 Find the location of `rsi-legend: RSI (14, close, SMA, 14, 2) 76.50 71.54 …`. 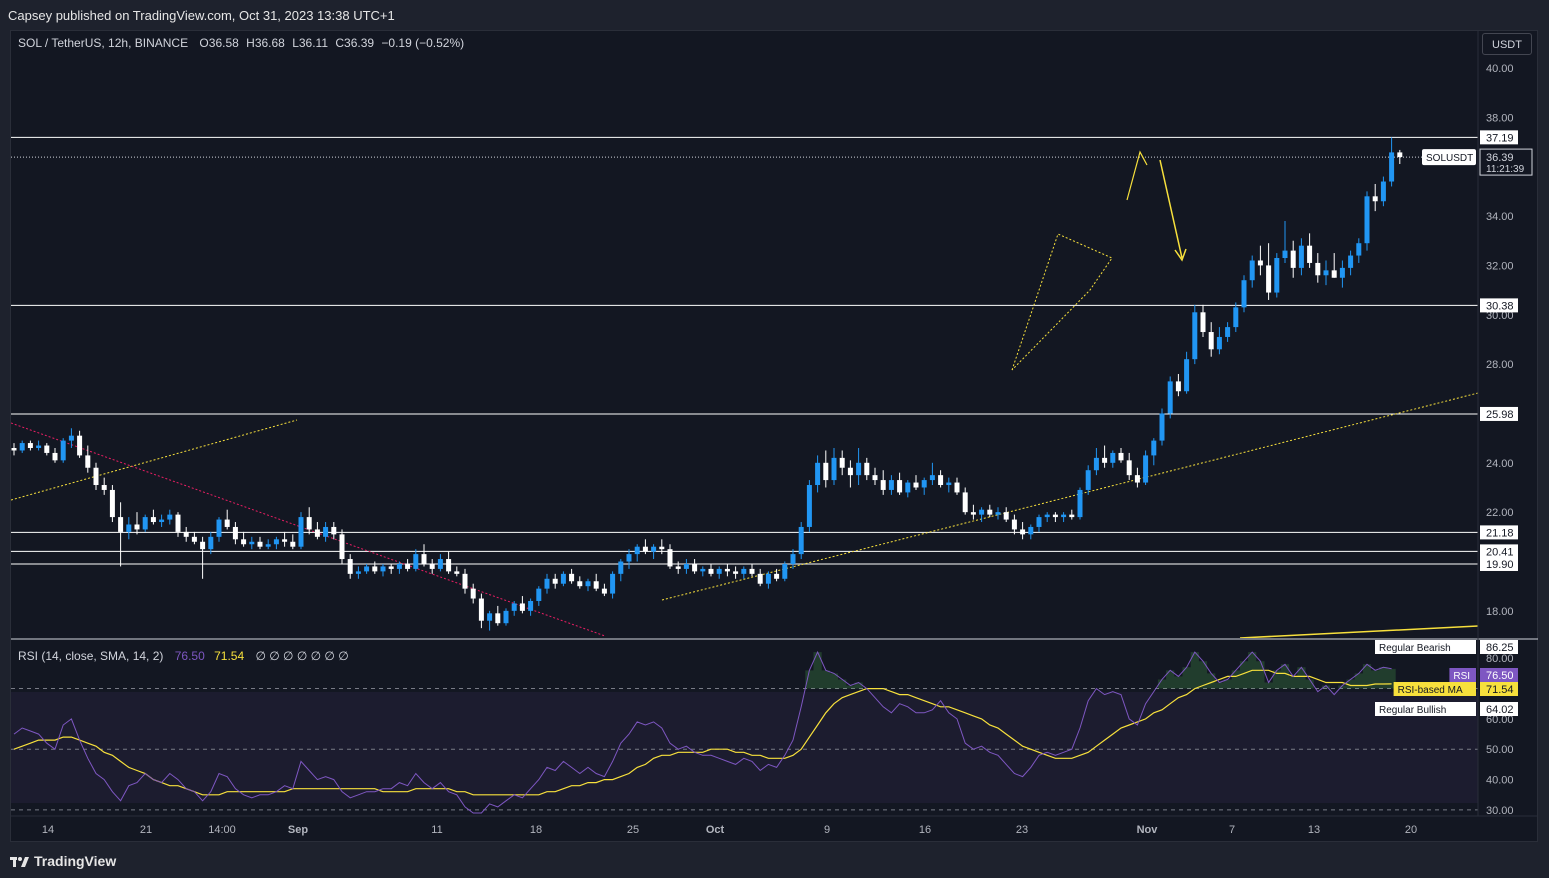

rsi-legend: RSI (14, close, SMA, 14, 2) 76.50 71.54 … is located at coordinates (185, 656).